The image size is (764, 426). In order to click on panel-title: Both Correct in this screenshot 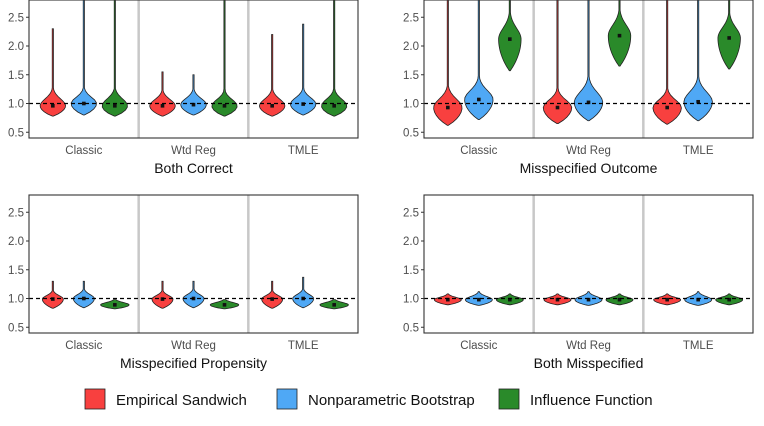, I will do `click(193, 168)`.